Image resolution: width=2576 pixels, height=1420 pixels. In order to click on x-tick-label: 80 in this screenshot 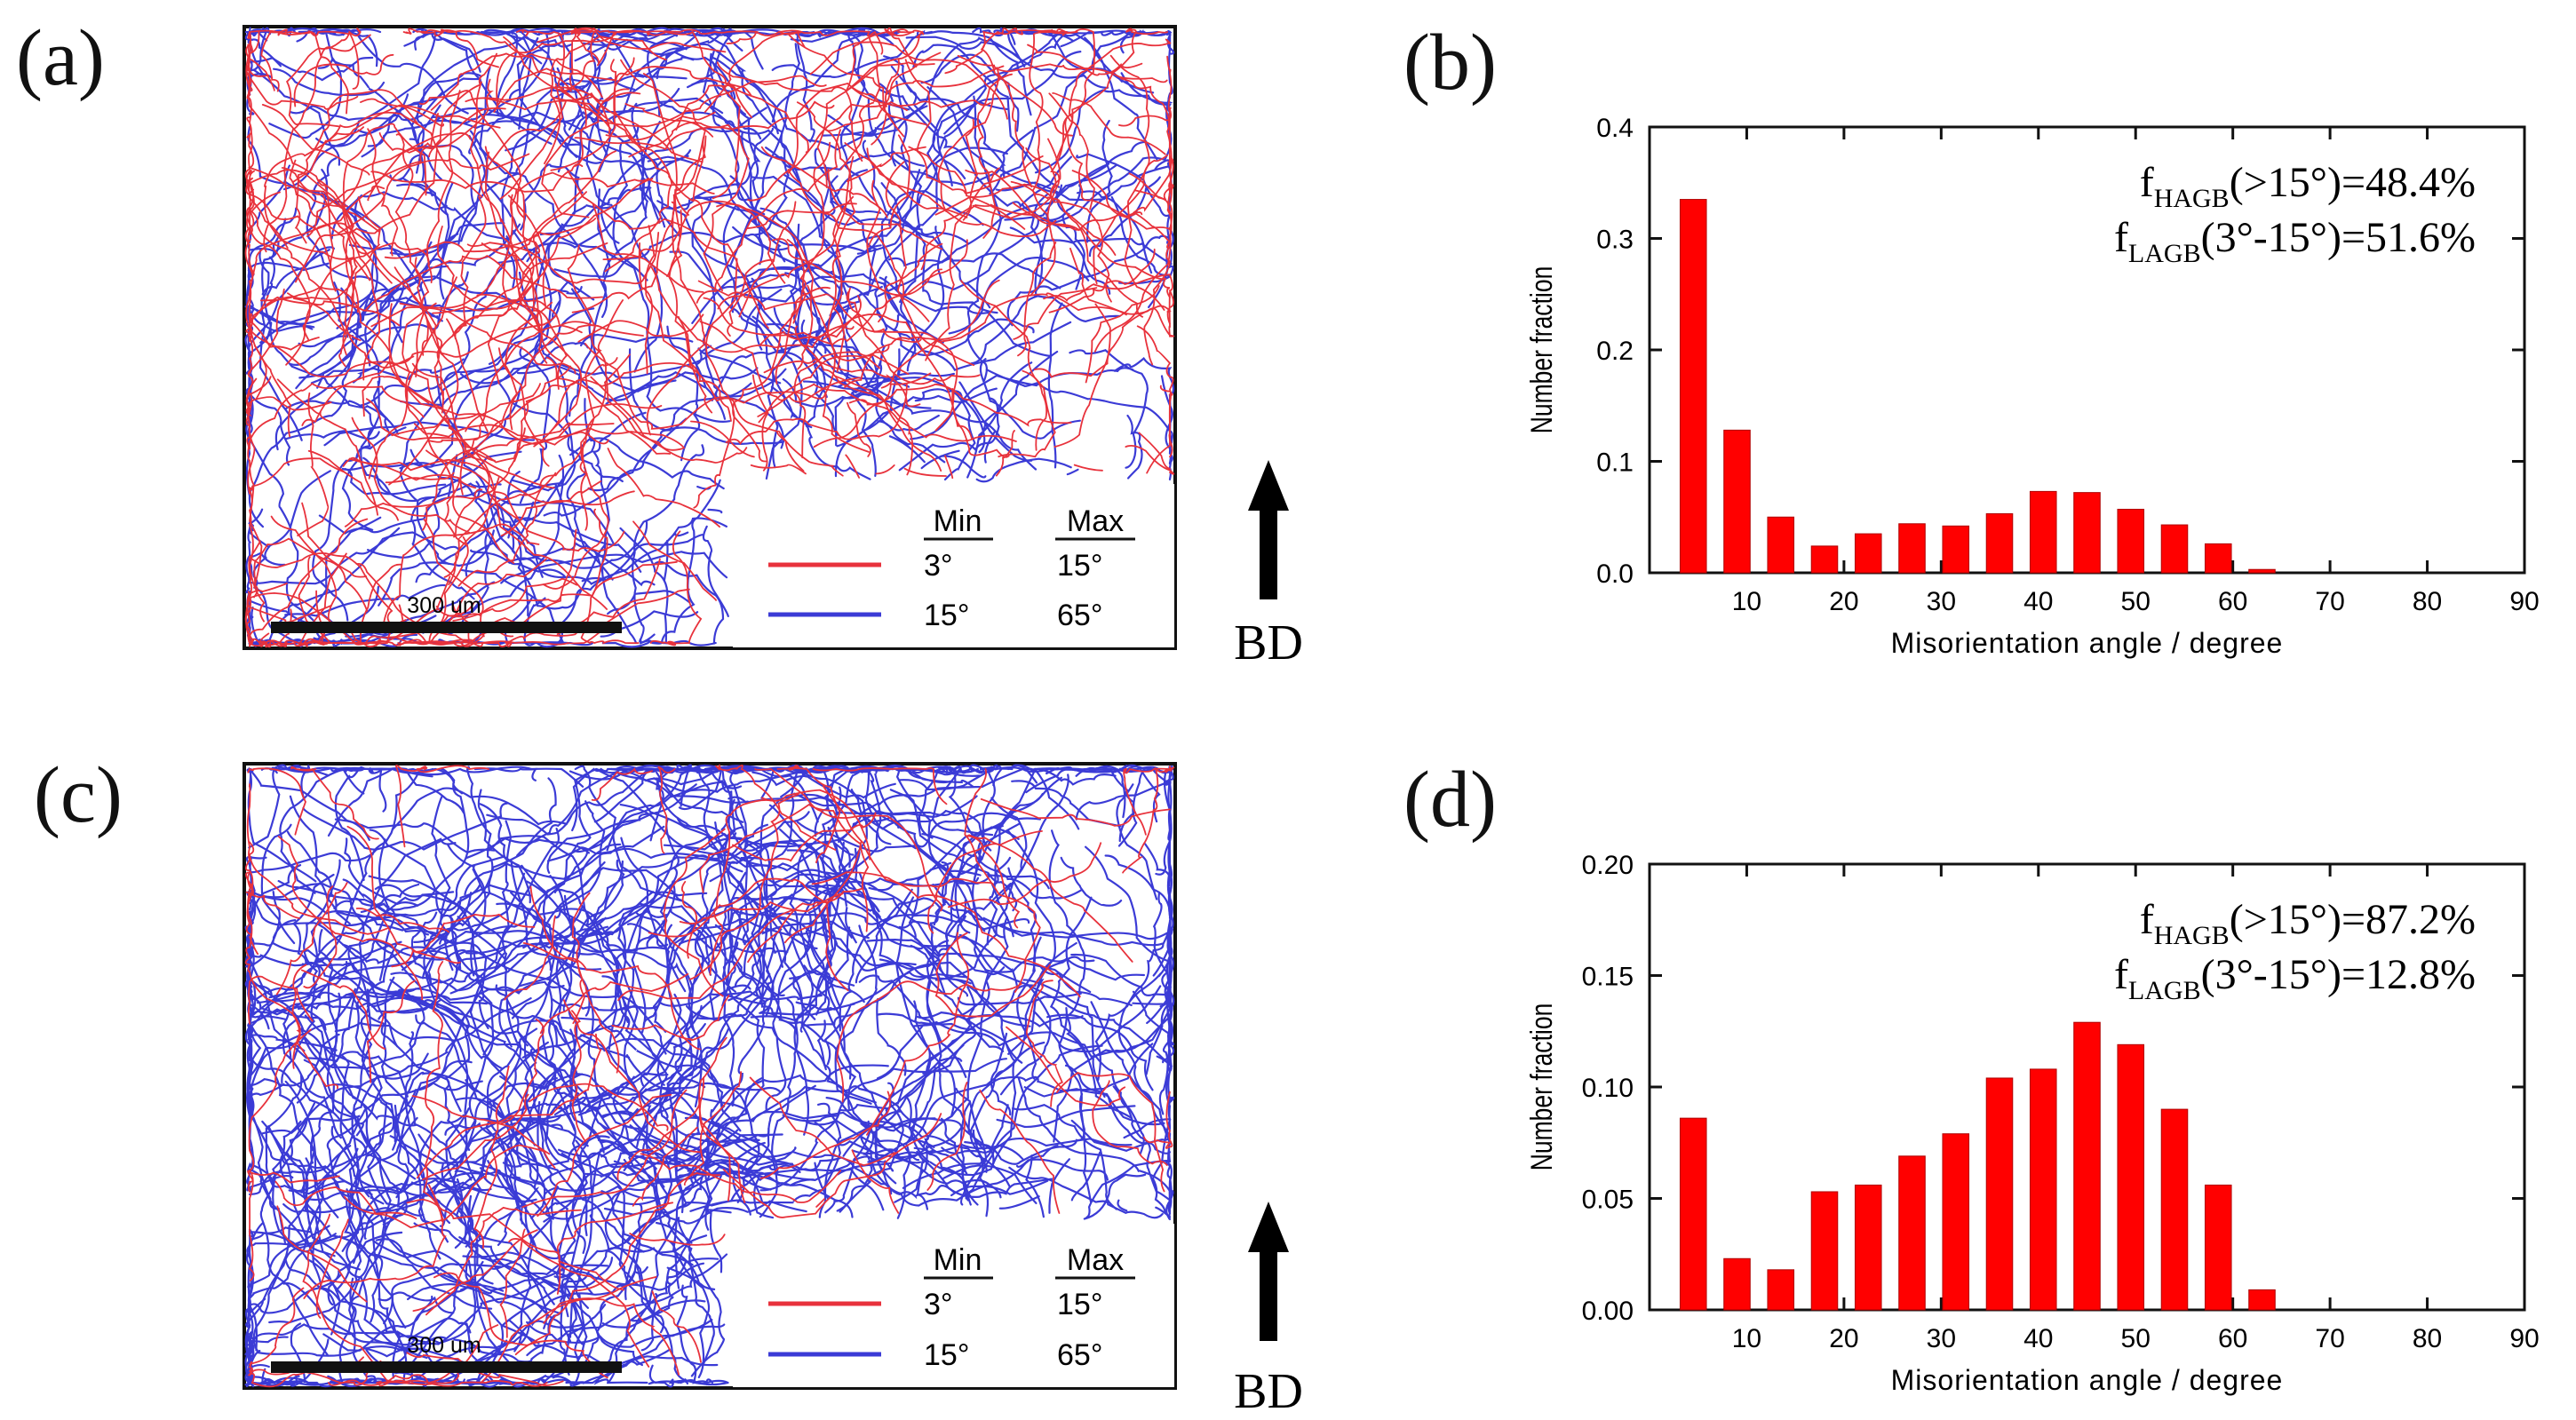, I will do `click(2427, 1338)`.